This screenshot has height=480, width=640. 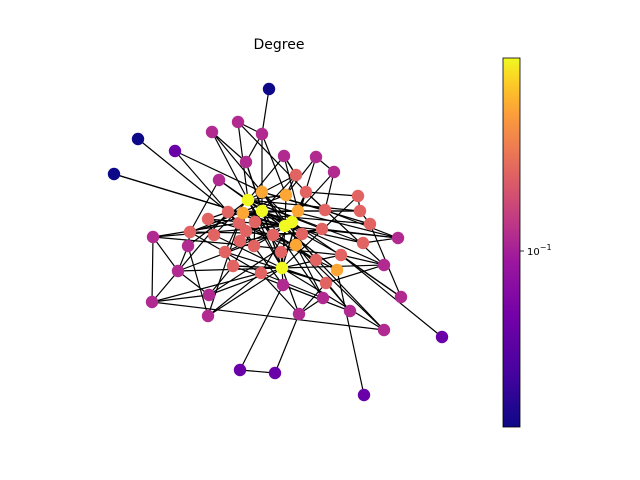 What do you see at coordinates (539, 250) in the screenshot?
I see `colorbar-tick-label: 10−1` at bounding box center [539, 250].